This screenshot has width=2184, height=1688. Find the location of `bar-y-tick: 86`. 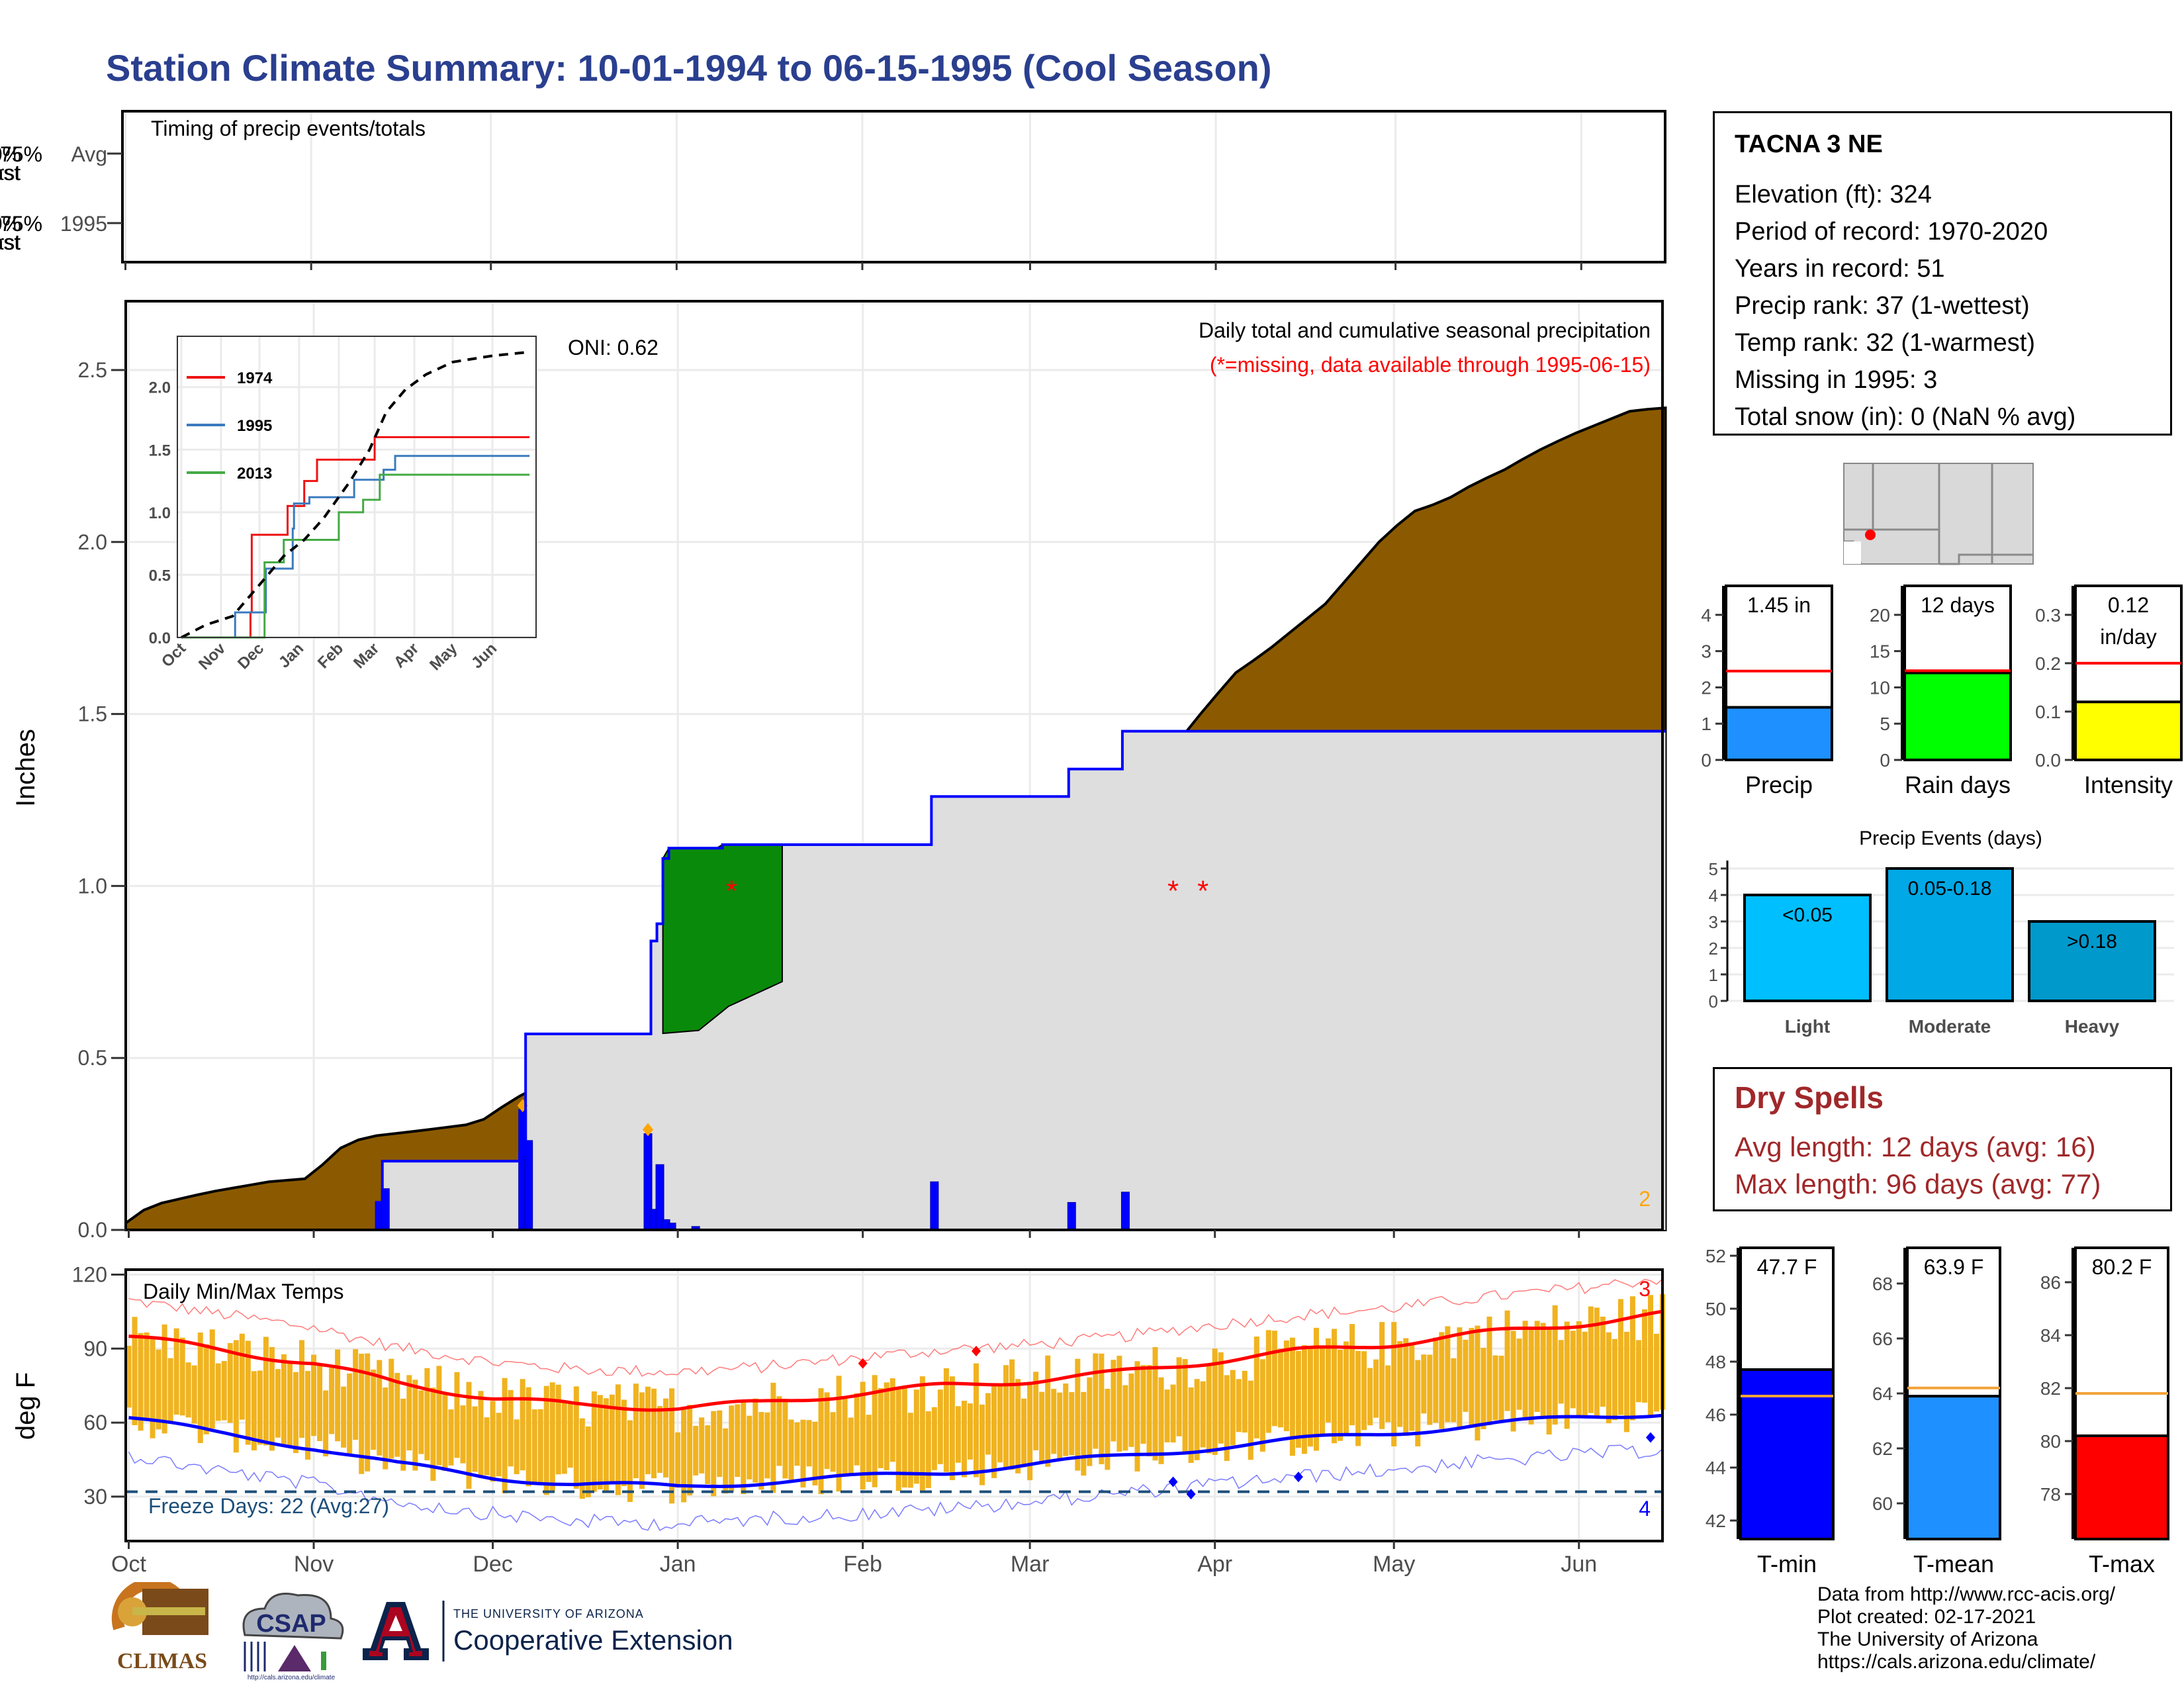

bar-y-tick: 86 is located at coordinates (2050, 1282).